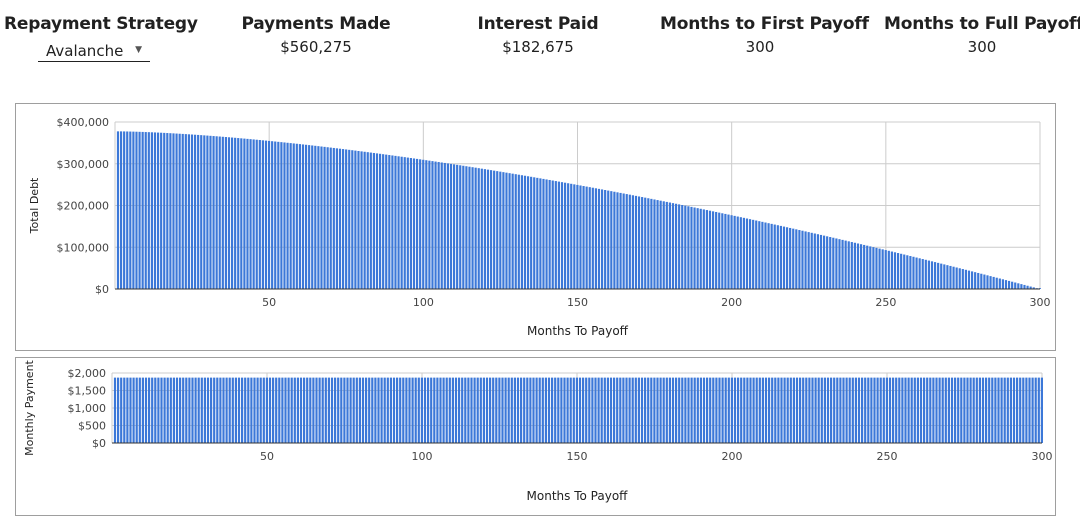 The height and width of the screenshot is (530, 1080). What do you see at coordinates (578, 331) in the screenshot?
I see `debt-x-axis-title: Months To Payoff` at bounding box center [578, 331].